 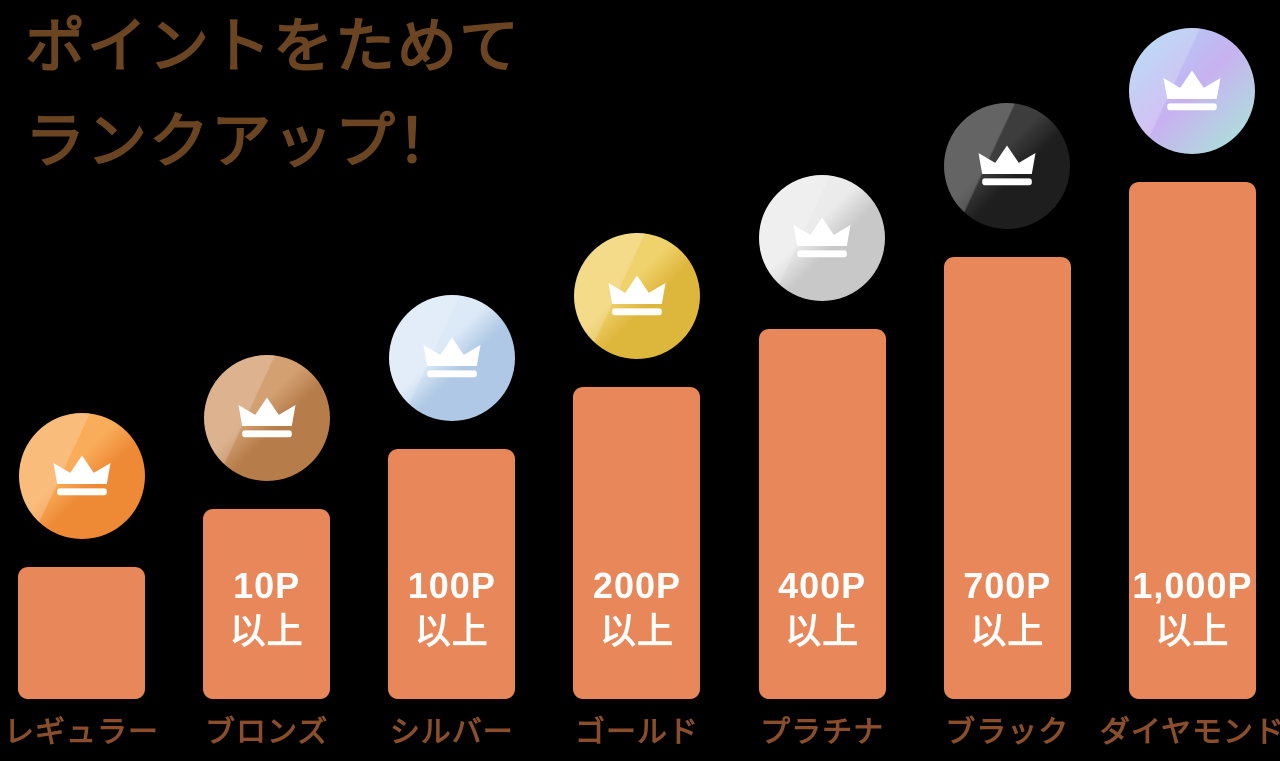 What do you see at coordinates (266, 608) in the screenshot?
I see `points-threshold: 10P 以上` at bounding box center [266, 608].